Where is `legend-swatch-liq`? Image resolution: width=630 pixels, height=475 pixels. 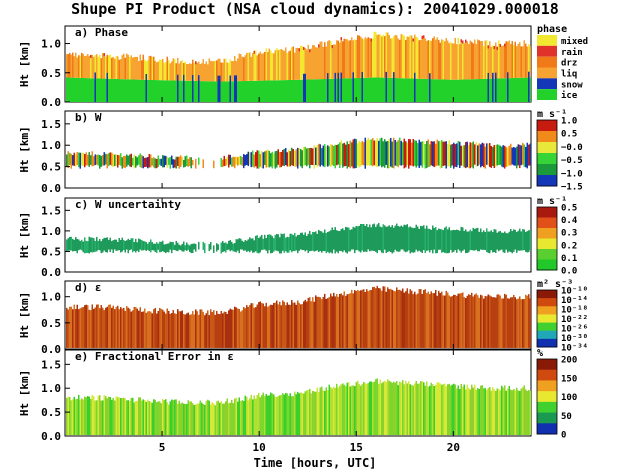
legend-swatch-liq is located at coordinates (547, 73).